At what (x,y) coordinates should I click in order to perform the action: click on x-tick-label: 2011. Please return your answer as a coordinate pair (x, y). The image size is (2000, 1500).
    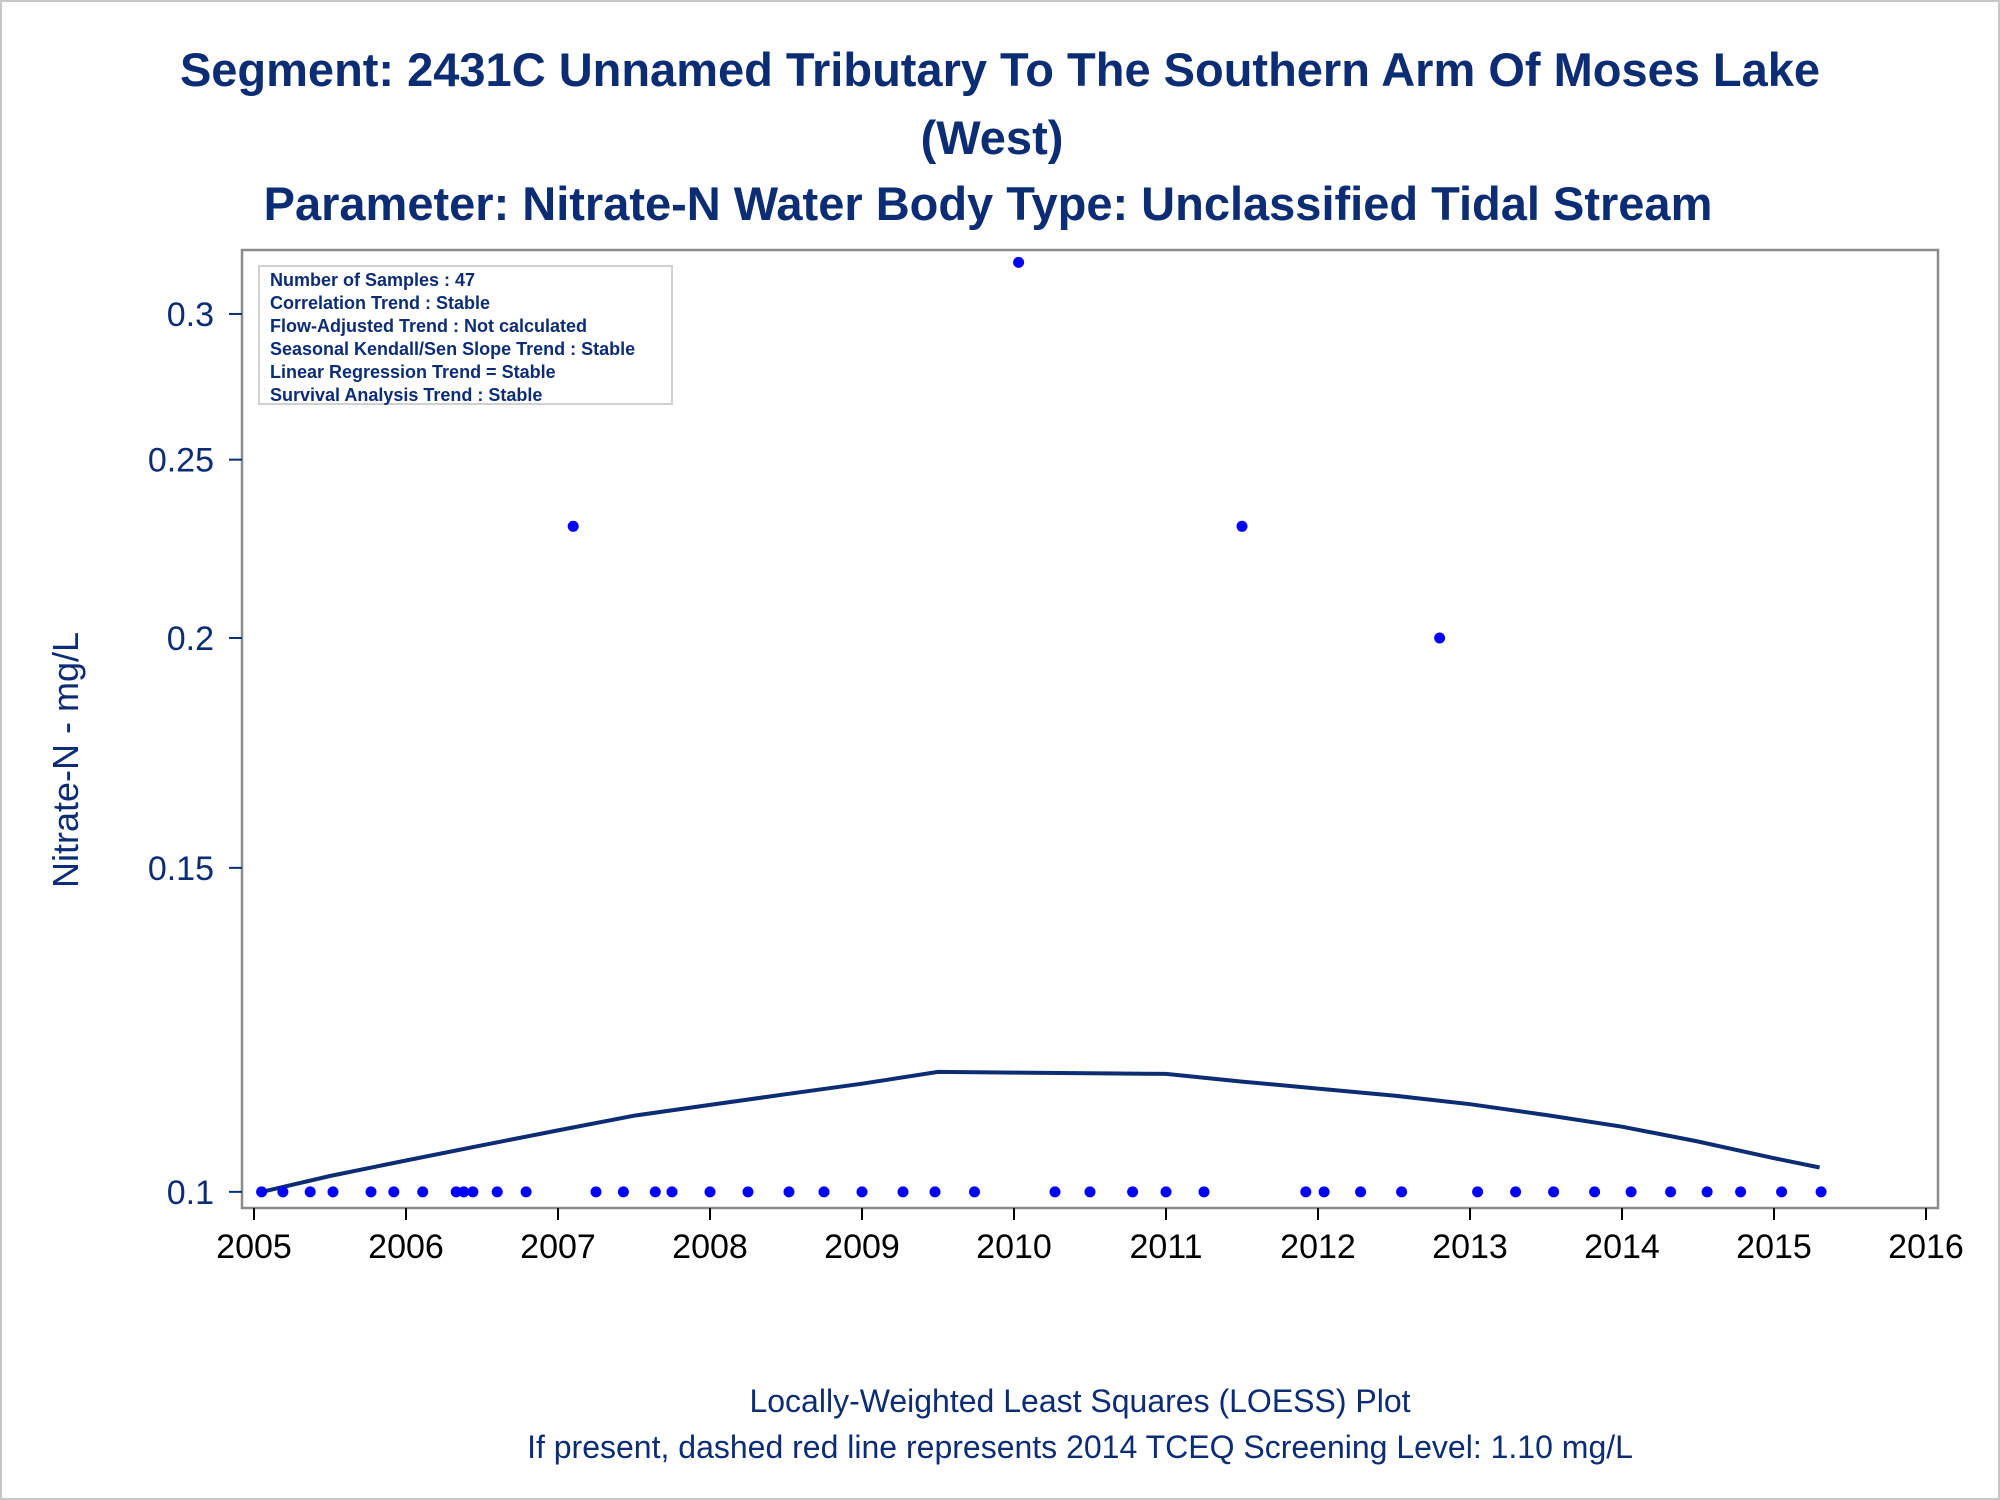
    Looking at the image, I should click on (1165, 1247).